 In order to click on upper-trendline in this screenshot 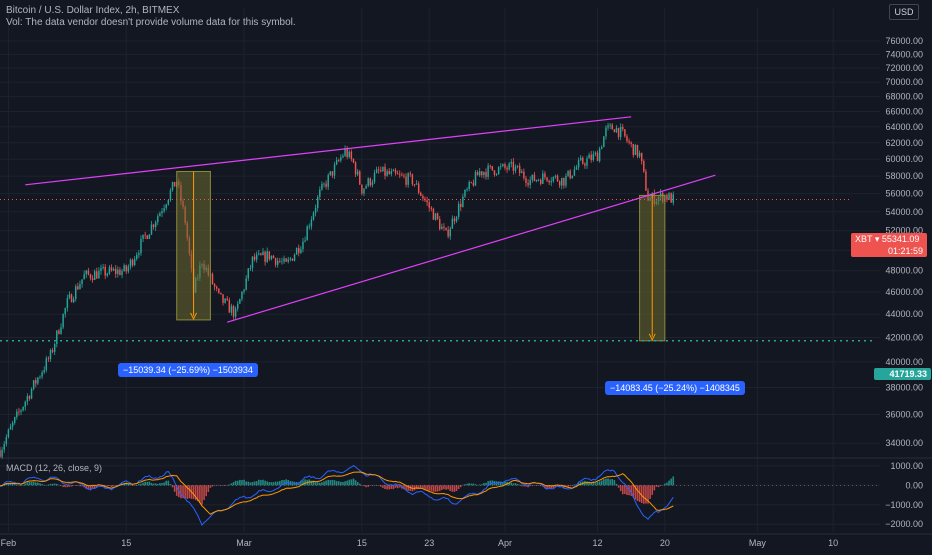, I will do `click(328, 151)`.